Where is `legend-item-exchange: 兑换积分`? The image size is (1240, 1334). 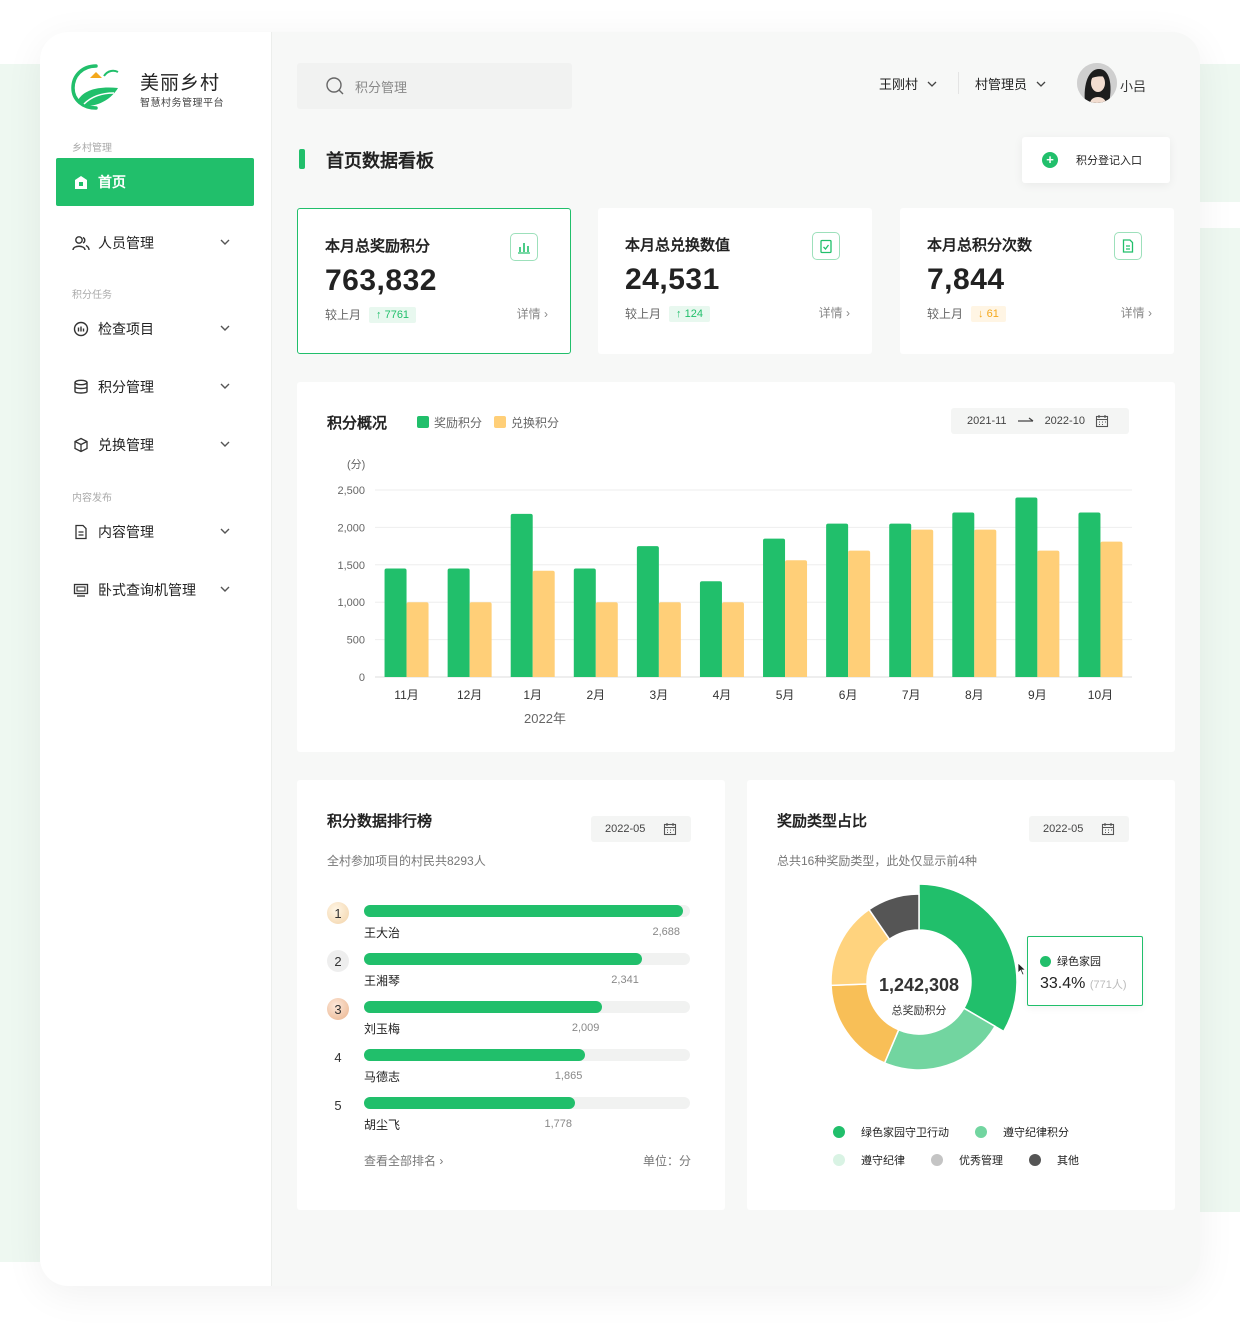 legend-item-exchange: 兑换积分 is located at coordinates (526, 422).